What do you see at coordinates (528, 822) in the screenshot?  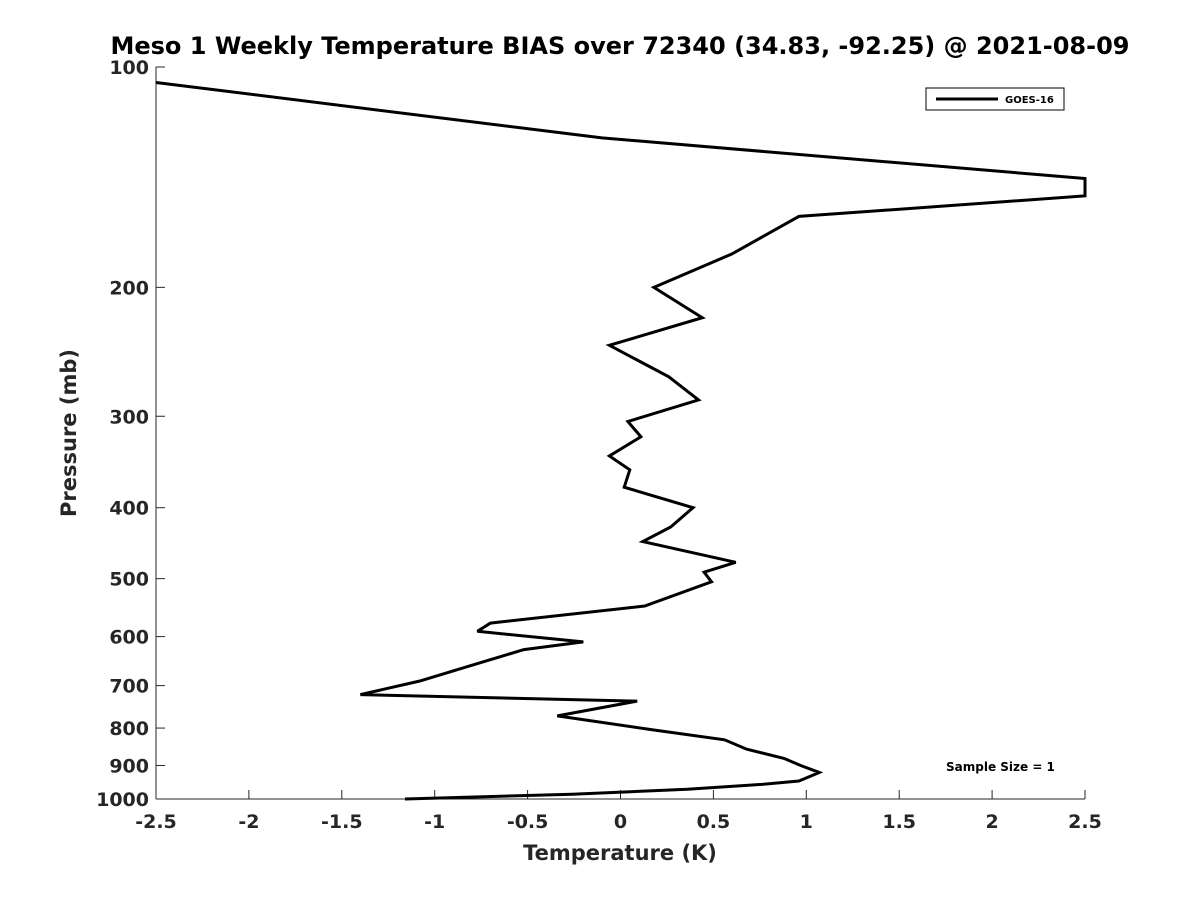 I see `x-tick-label: -0.5` at bounding box center [528, 822].